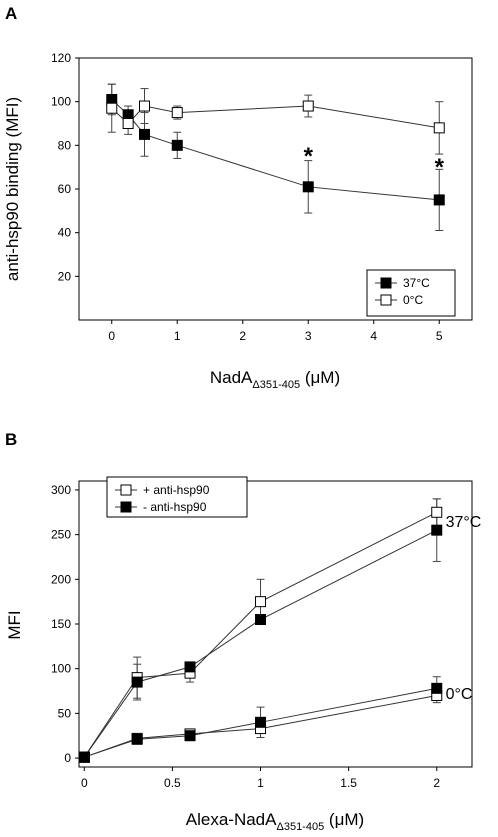 This screenshot has height=837, width=498. I want to click on x-axis-label-main: NadA, so click(231, 377).